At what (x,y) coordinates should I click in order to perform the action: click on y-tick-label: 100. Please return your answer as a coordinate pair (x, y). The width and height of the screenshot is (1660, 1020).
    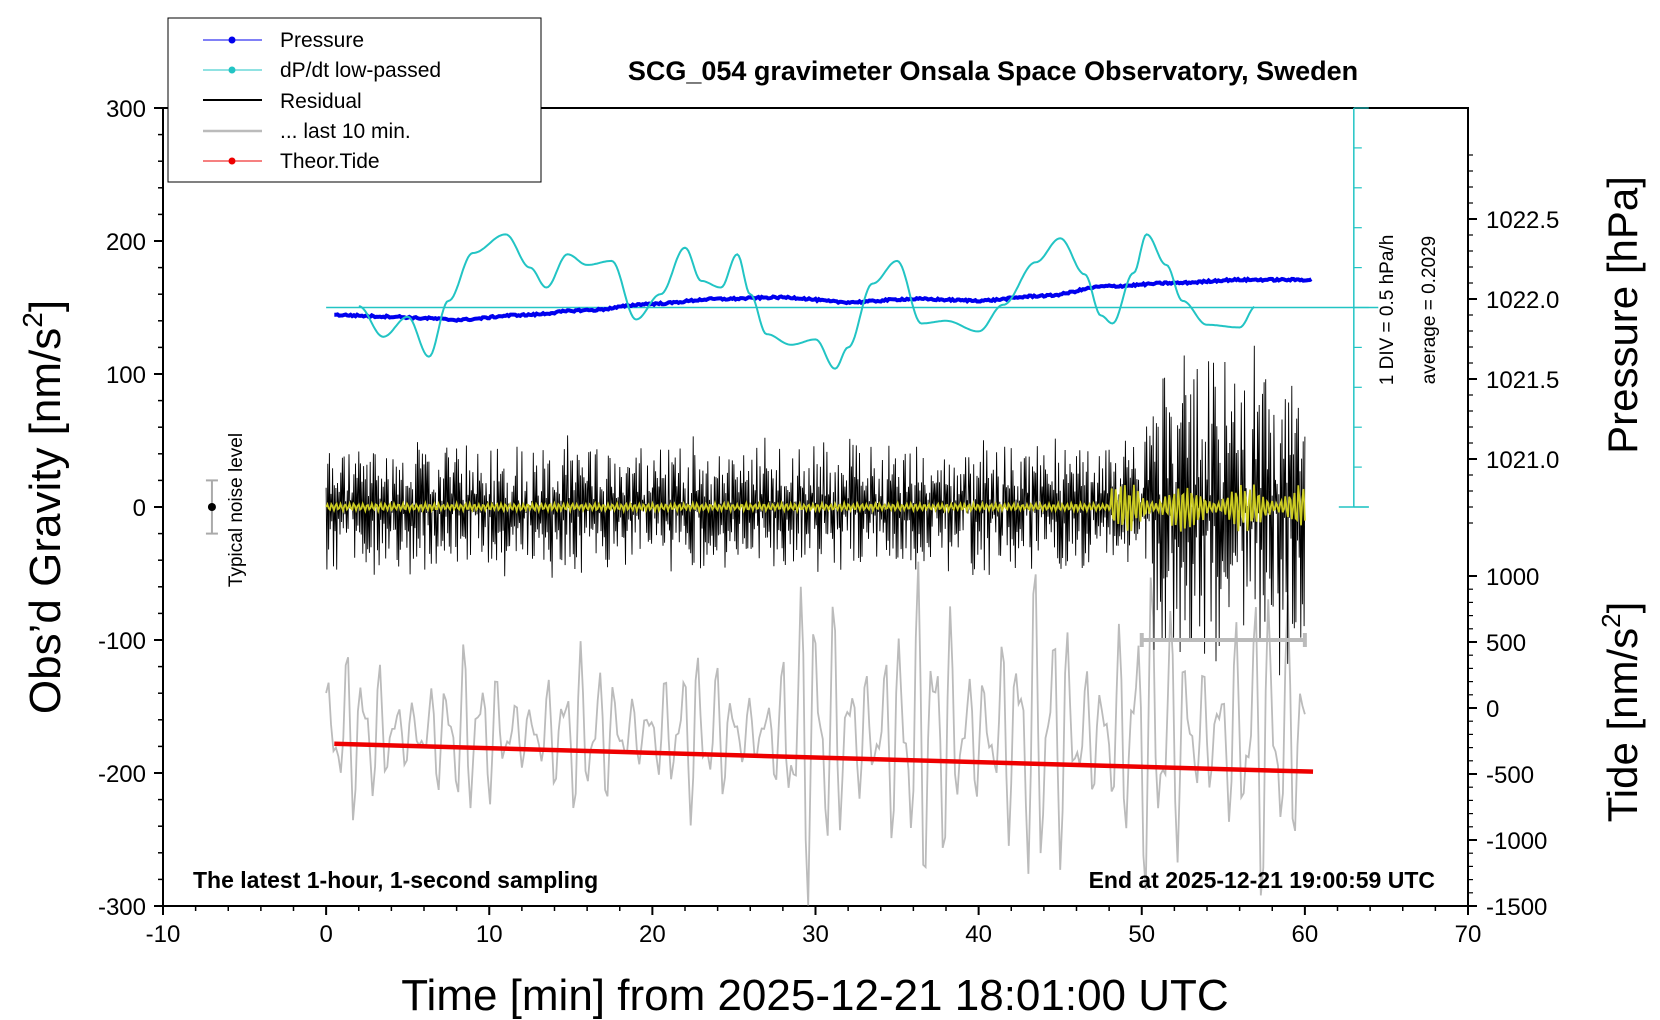
    Looking at the image, I should click on (126, 375).